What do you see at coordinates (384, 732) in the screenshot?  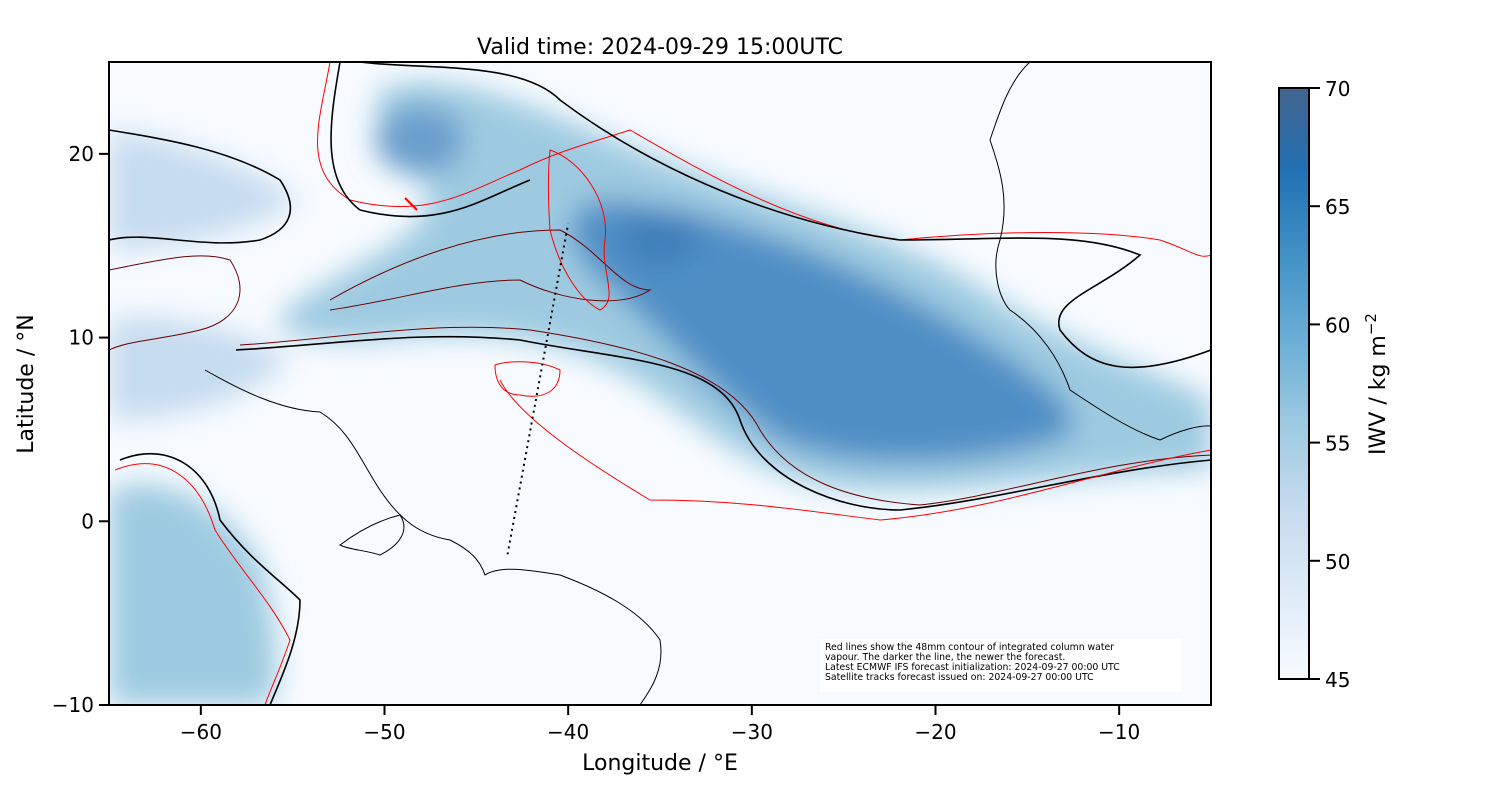 I see `x-tick-label: −50` at bounding box center [384, 732].